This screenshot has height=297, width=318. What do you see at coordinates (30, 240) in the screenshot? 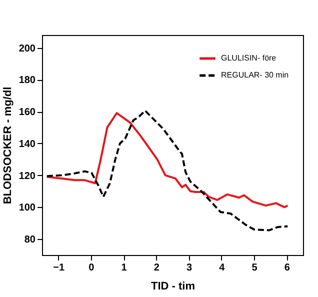
I see `y-tick-label: 80` at bounding box center [30, 240].